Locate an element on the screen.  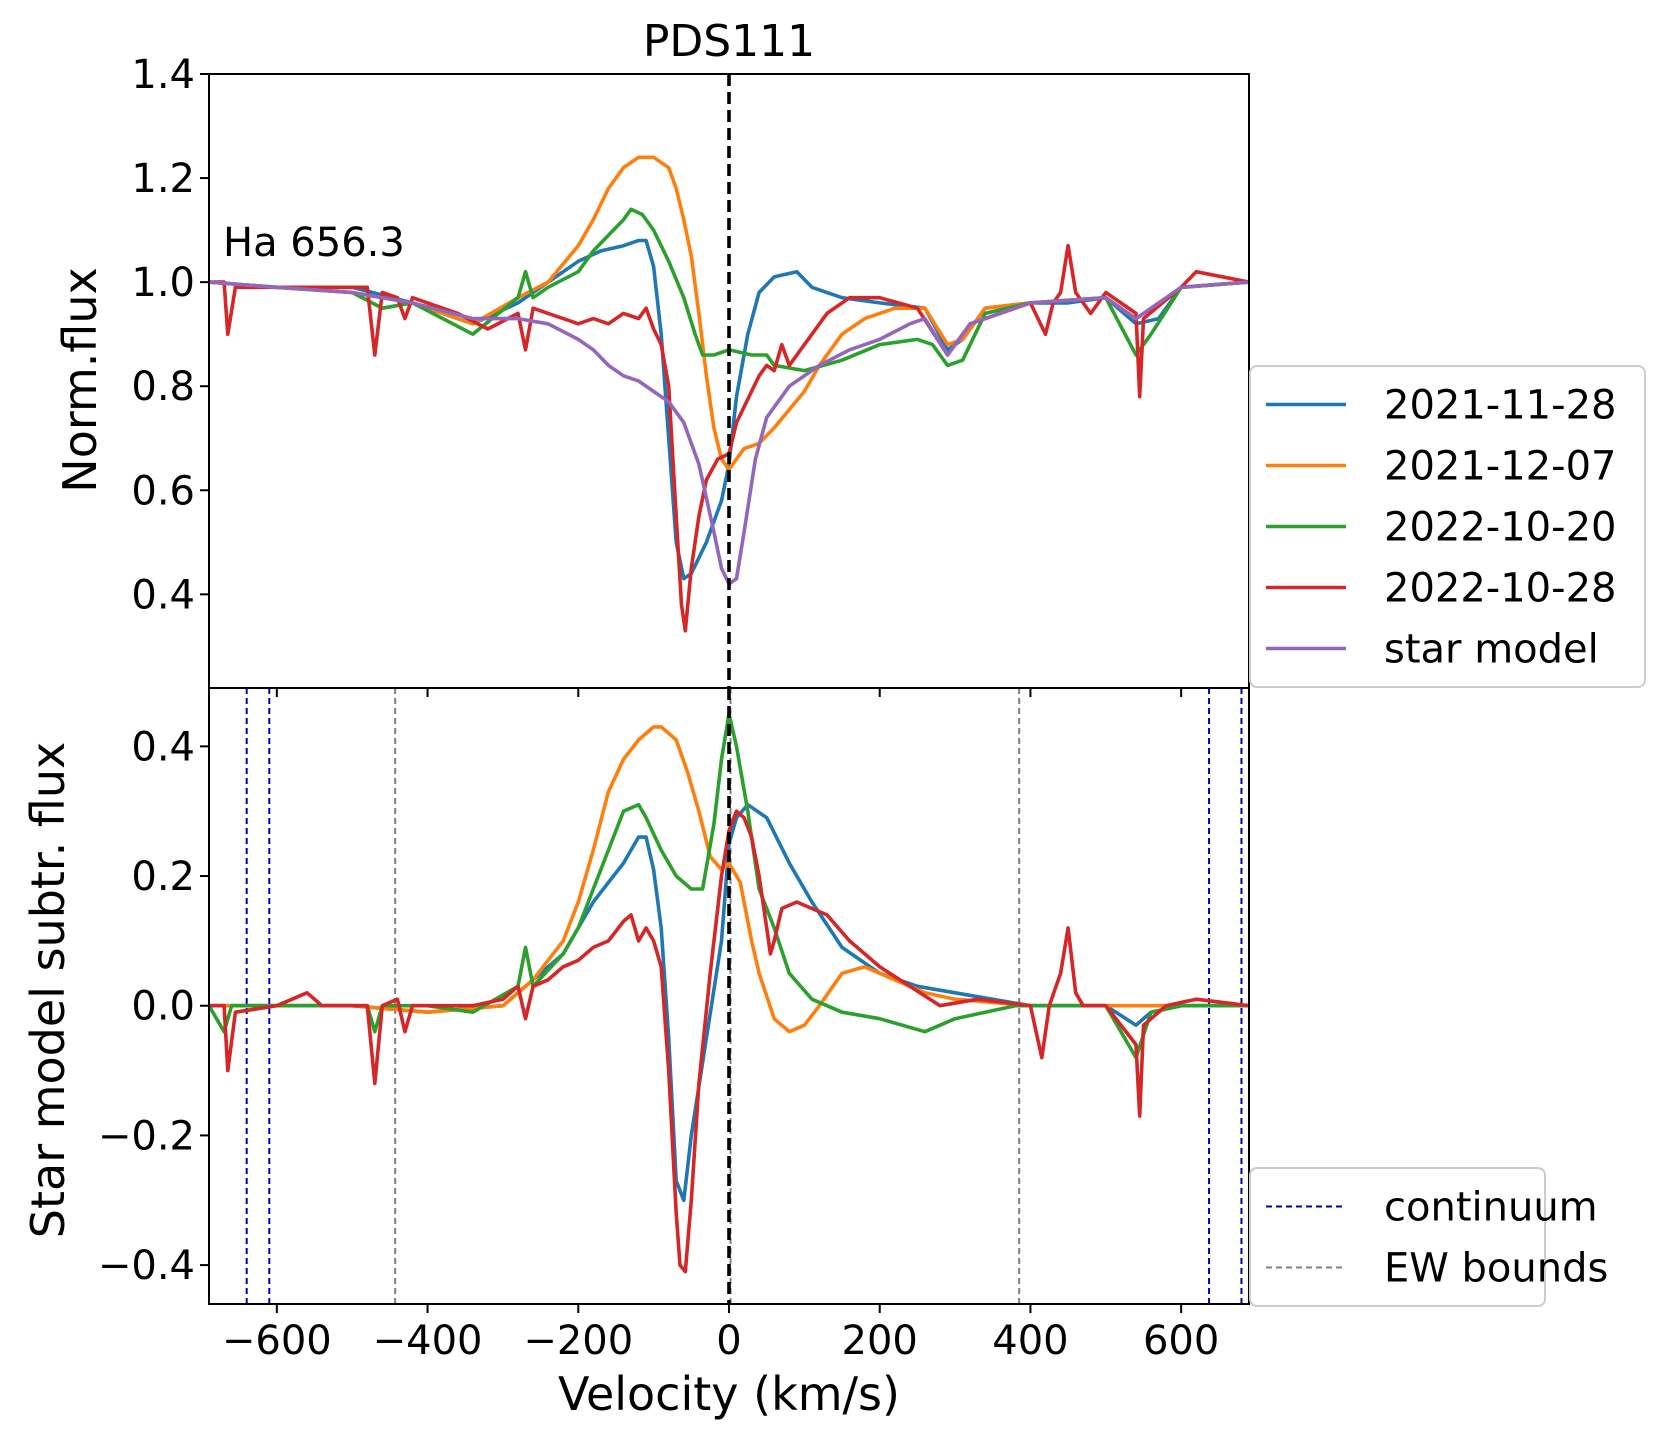
y-tick-label: 0.0 is located at coordinates (163, 1007).